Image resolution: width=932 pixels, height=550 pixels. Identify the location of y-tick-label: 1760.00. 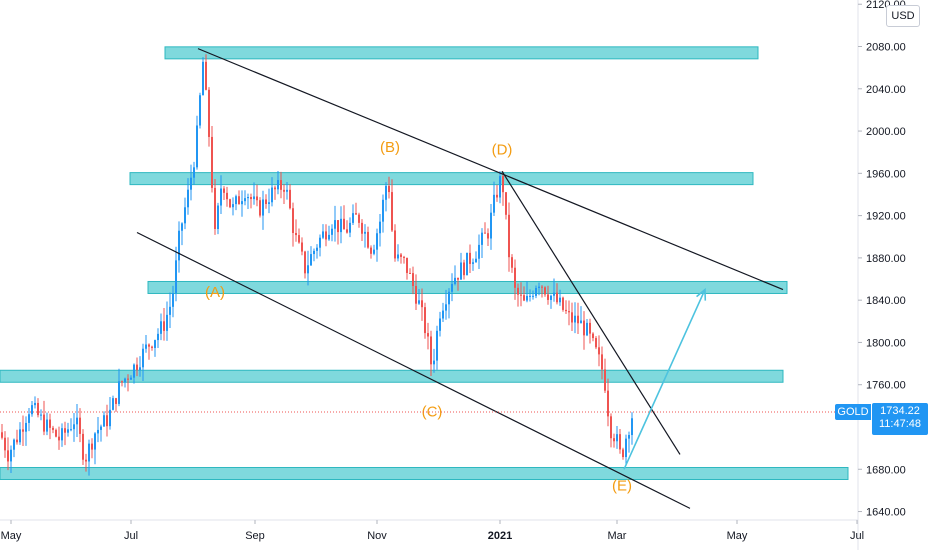
(886, 386).